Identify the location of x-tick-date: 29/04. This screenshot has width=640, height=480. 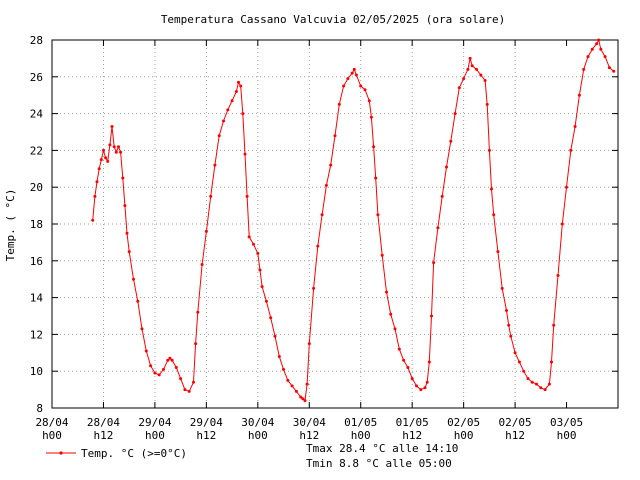
(206, 422).